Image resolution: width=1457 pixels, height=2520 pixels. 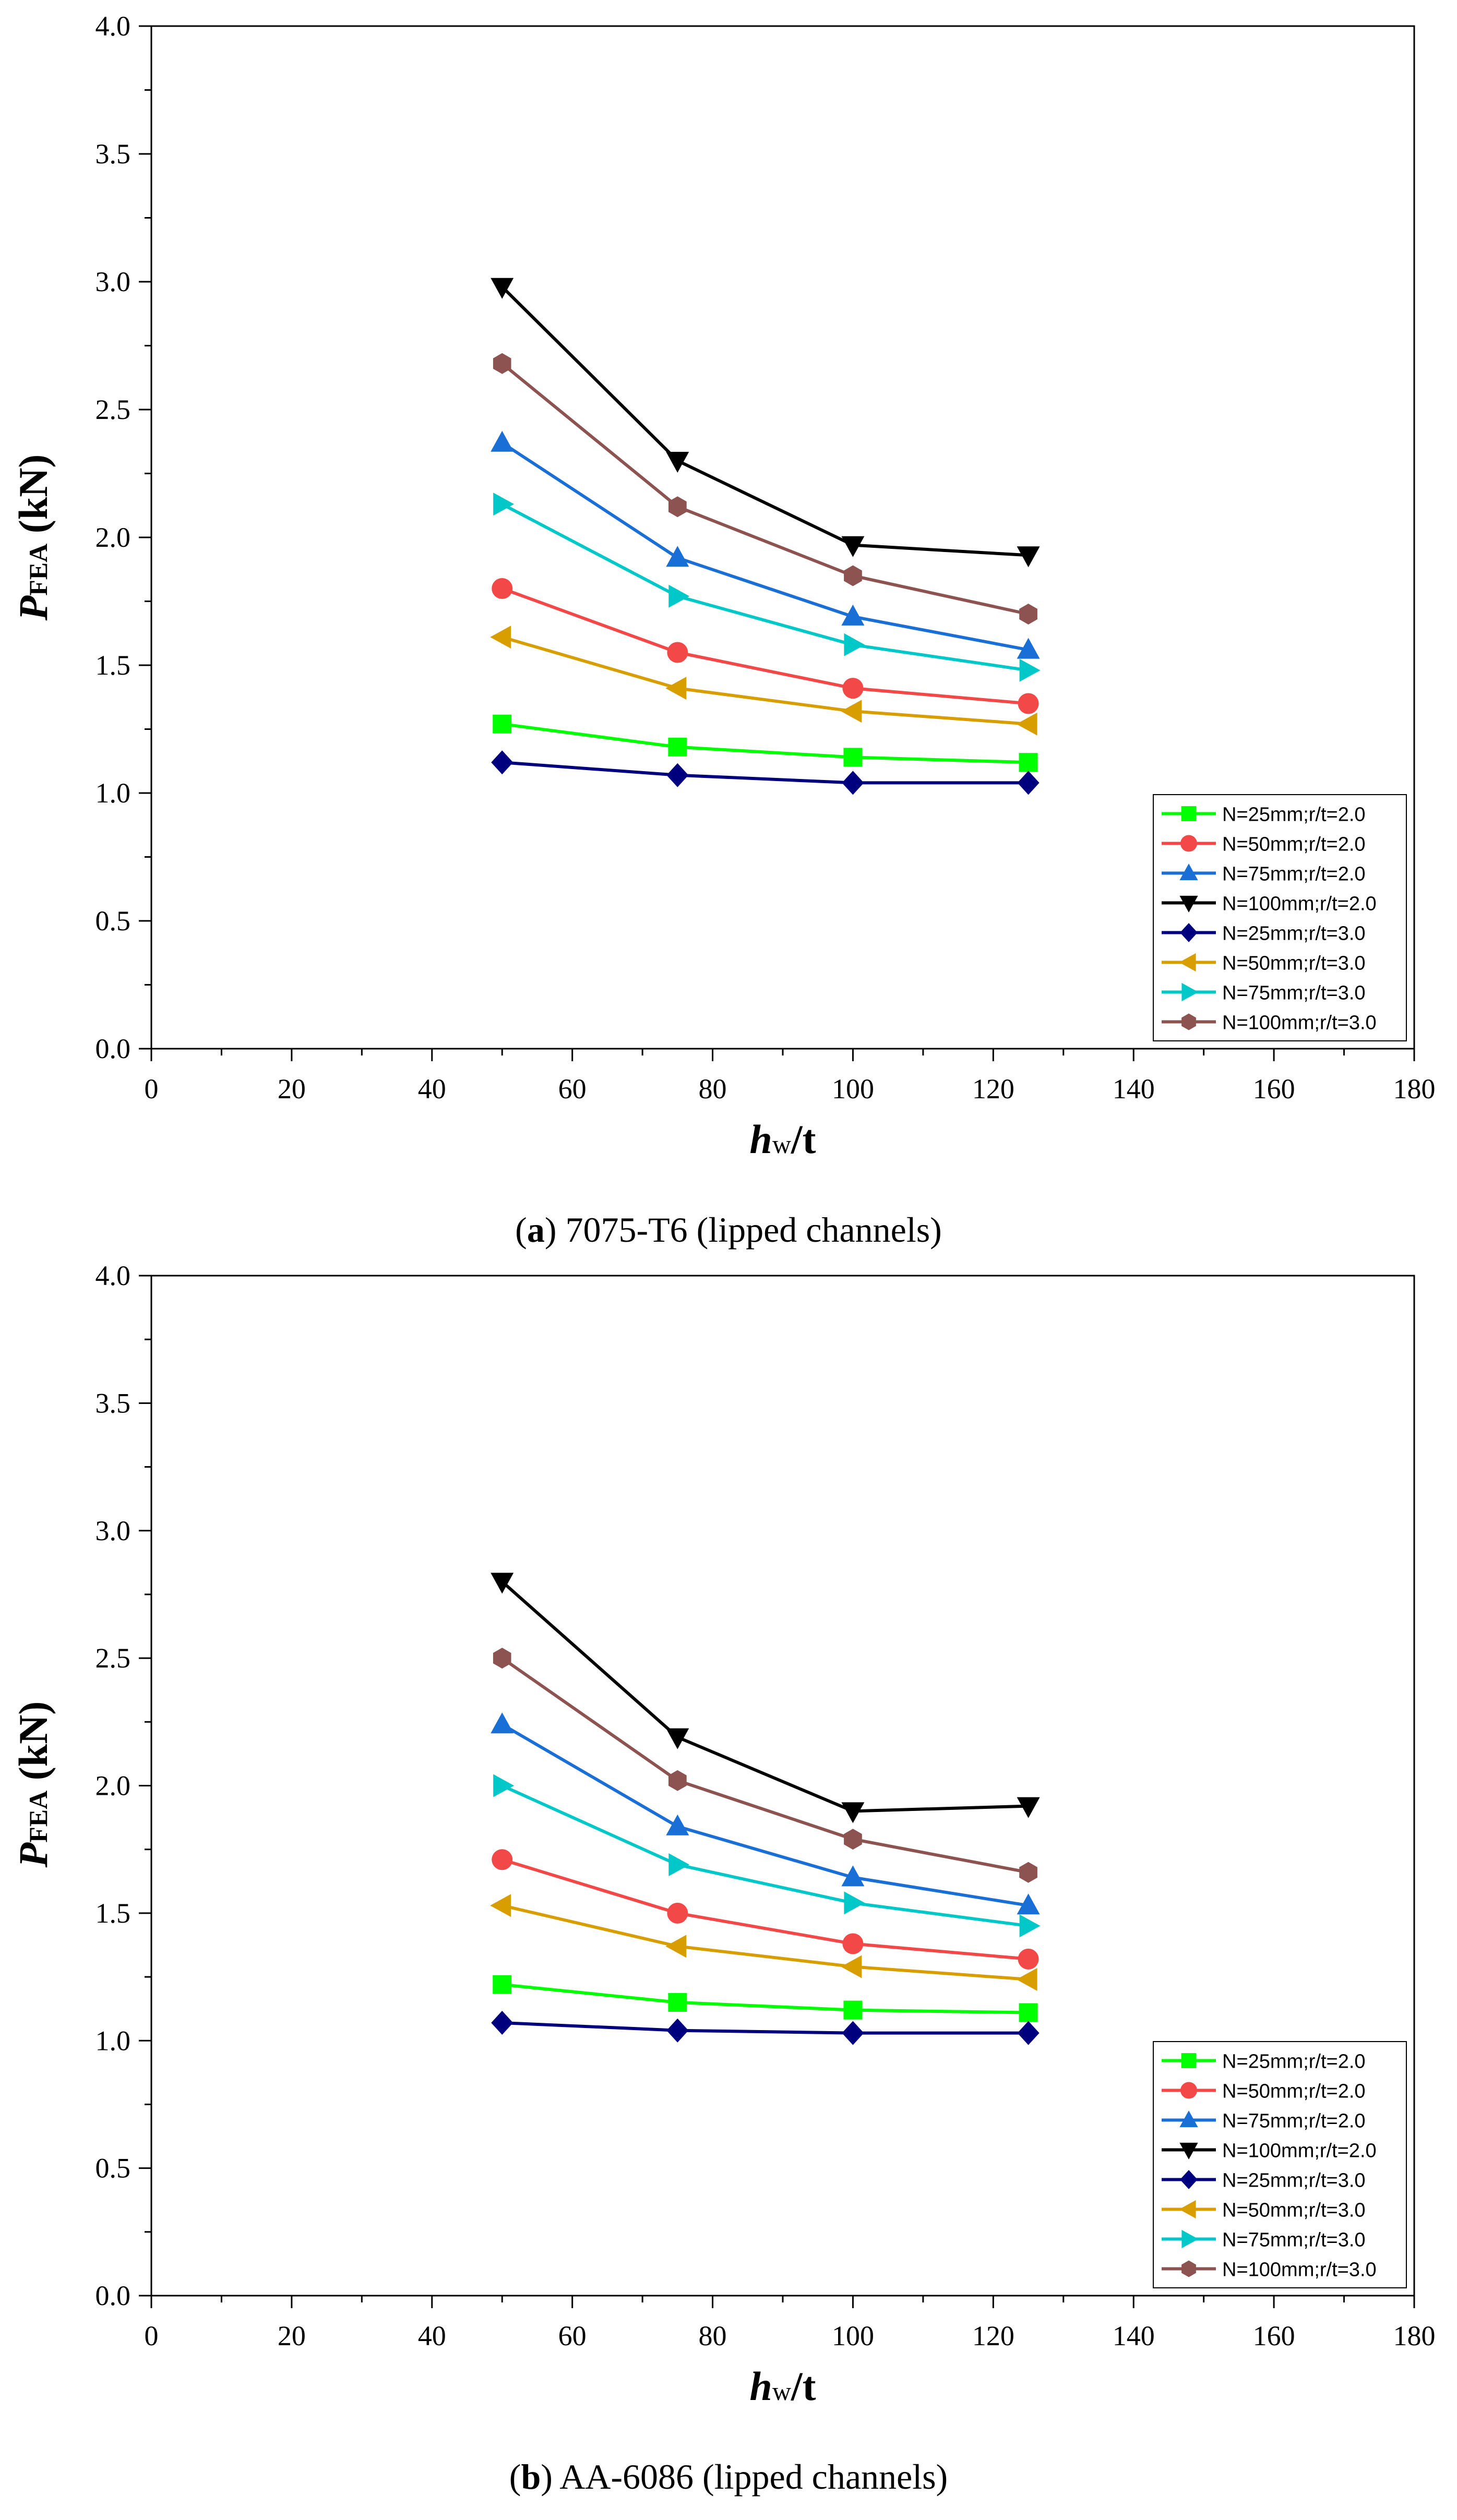 What do you see at coordinates (113, 1275) in the screenshot?
I see `chart-b-y-tick-label: 4.0` at bounding box center [113, 1275].